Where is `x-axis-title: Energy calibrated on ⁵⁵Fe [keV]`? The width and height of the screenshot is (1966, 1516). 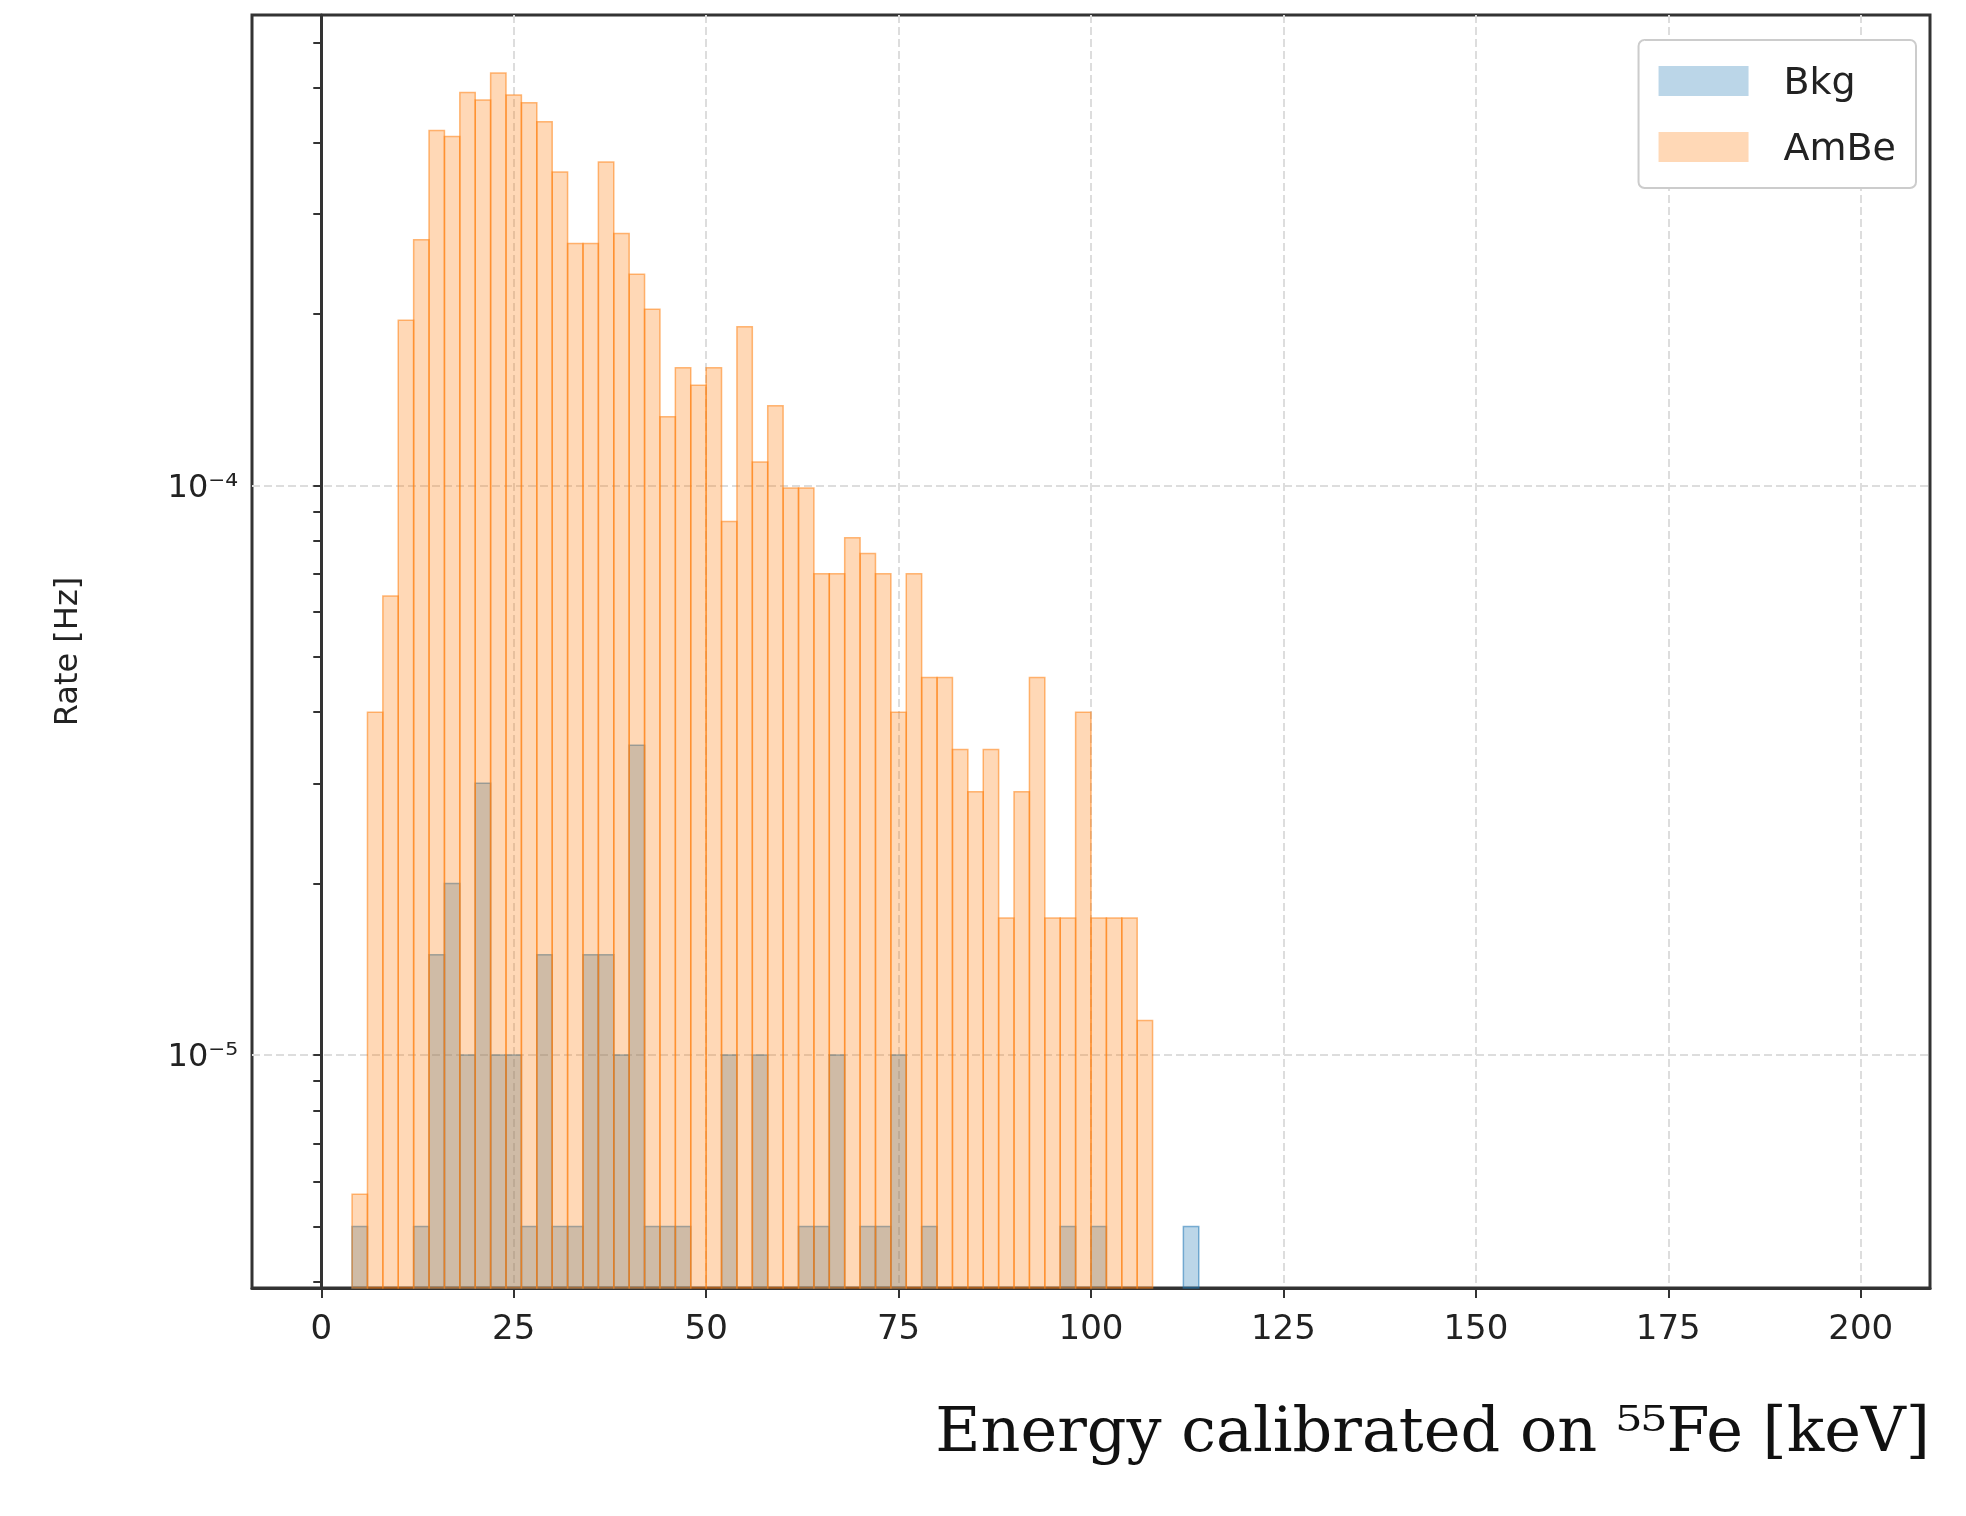
x-axis-title: Energy calibrated on ⁵⁵Fe [keV] is located at coordinates (1432, 1429).